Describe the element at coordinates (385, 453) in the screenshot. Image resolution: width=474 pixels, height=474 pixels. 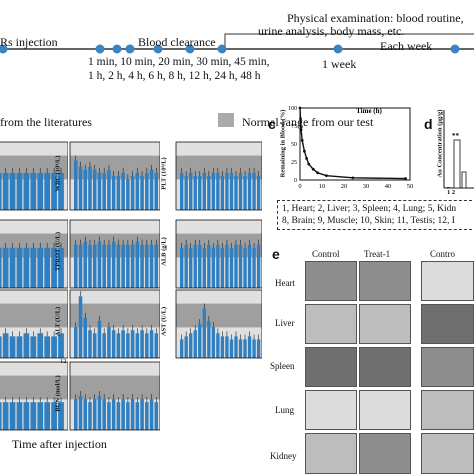
I see `histology-kidney-treat` at that location.